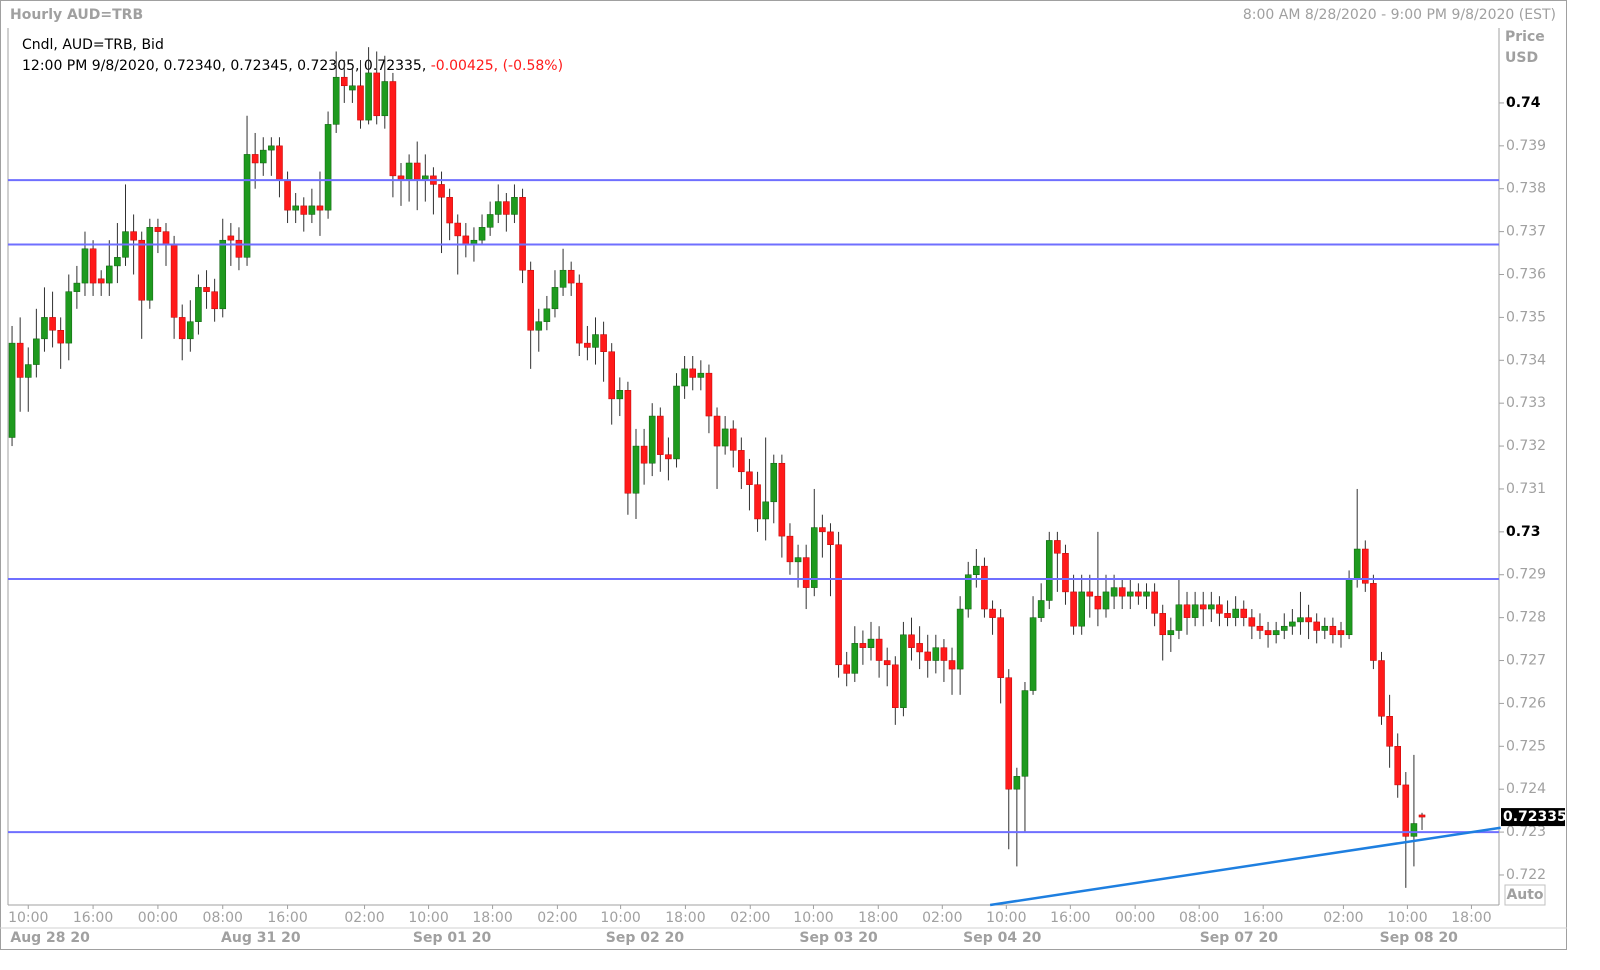 The height and width of the screenshot is (970, 1600). Describe the element at coordinates (1526, 661) in the screenshot. I see `y-tick-label: 0.727` at that location.